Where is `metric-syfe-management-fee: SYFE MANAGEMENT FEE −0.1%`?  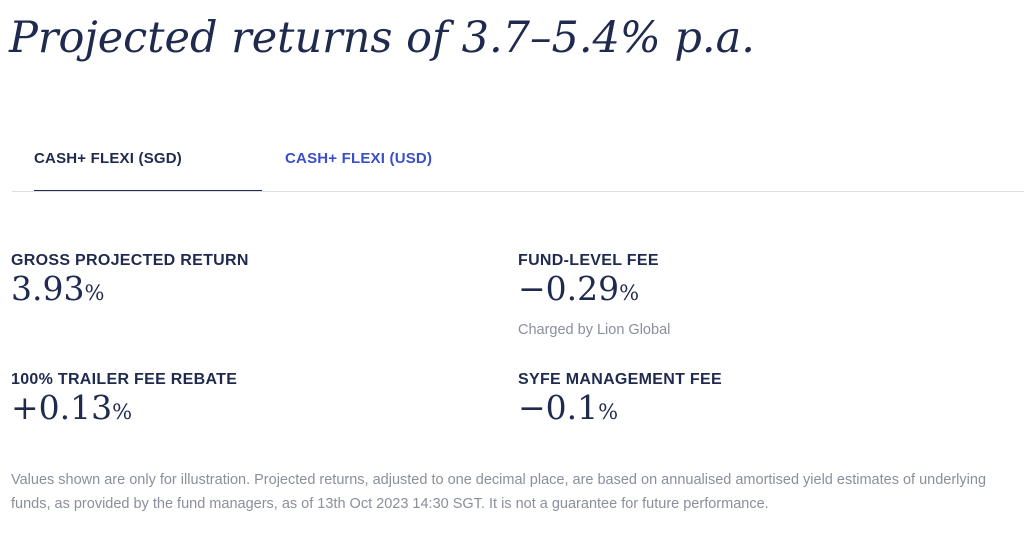 metric-syfe-management-fee: SYFE MANAGEMENT FEE −0.1% is located at coordinates (620, 401).